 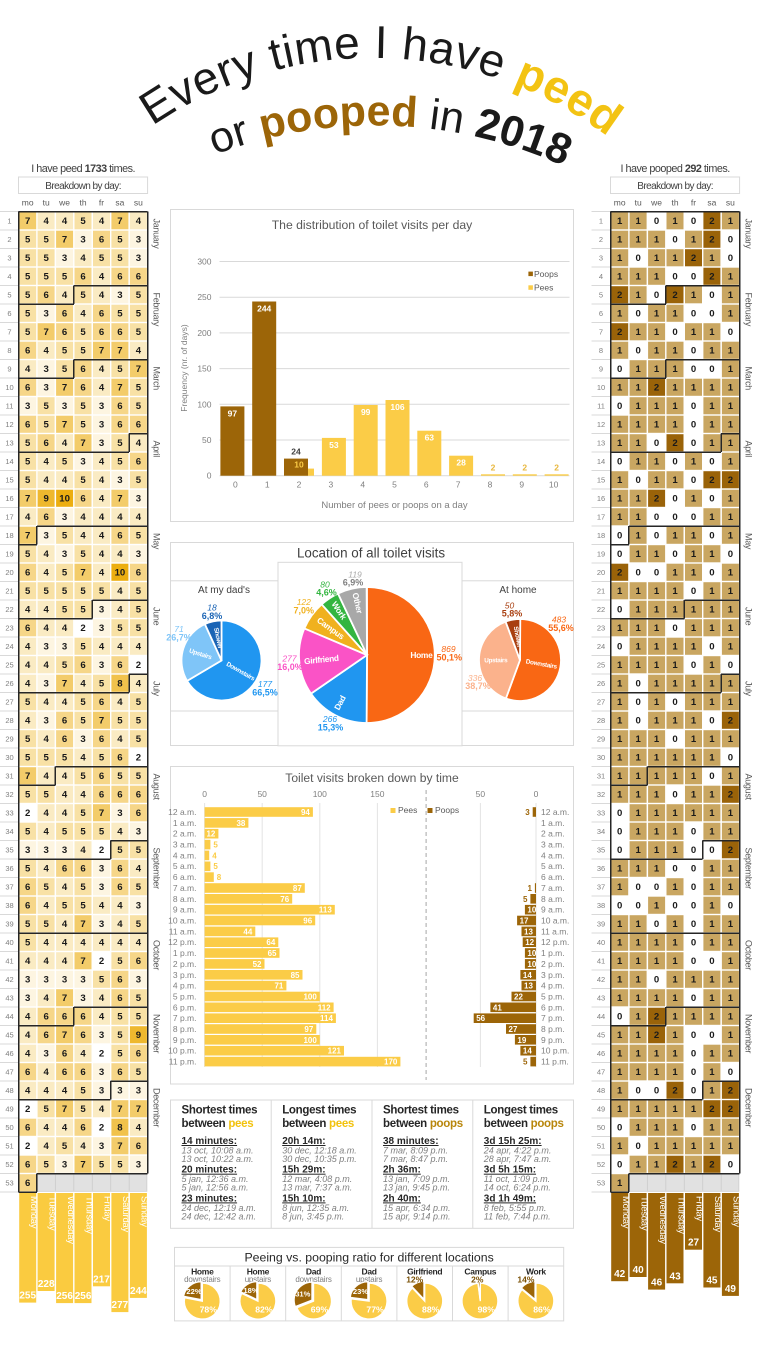 What do you see at coordinates (371, 553) in the screenshot?
I see `svg-text: Location of all toilet visits` at bounding box center [371, 553].